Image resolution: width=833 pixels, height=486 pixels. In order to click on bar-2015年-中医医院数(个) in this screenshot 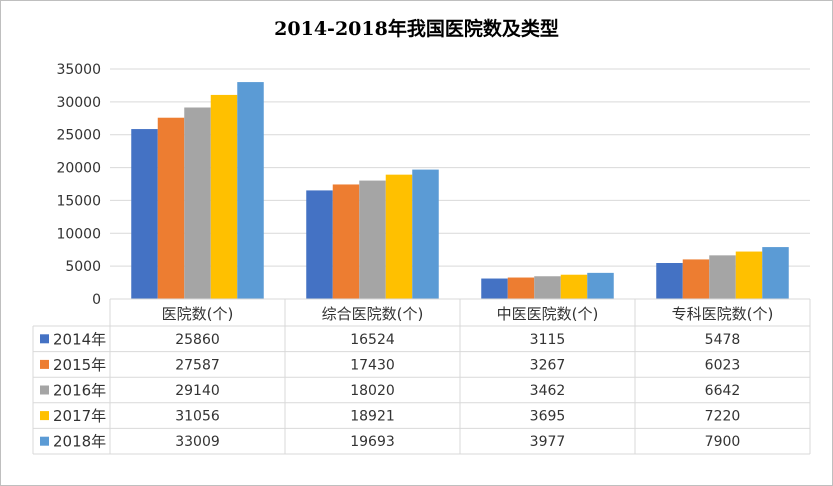, I will do `click(521, 288)`.